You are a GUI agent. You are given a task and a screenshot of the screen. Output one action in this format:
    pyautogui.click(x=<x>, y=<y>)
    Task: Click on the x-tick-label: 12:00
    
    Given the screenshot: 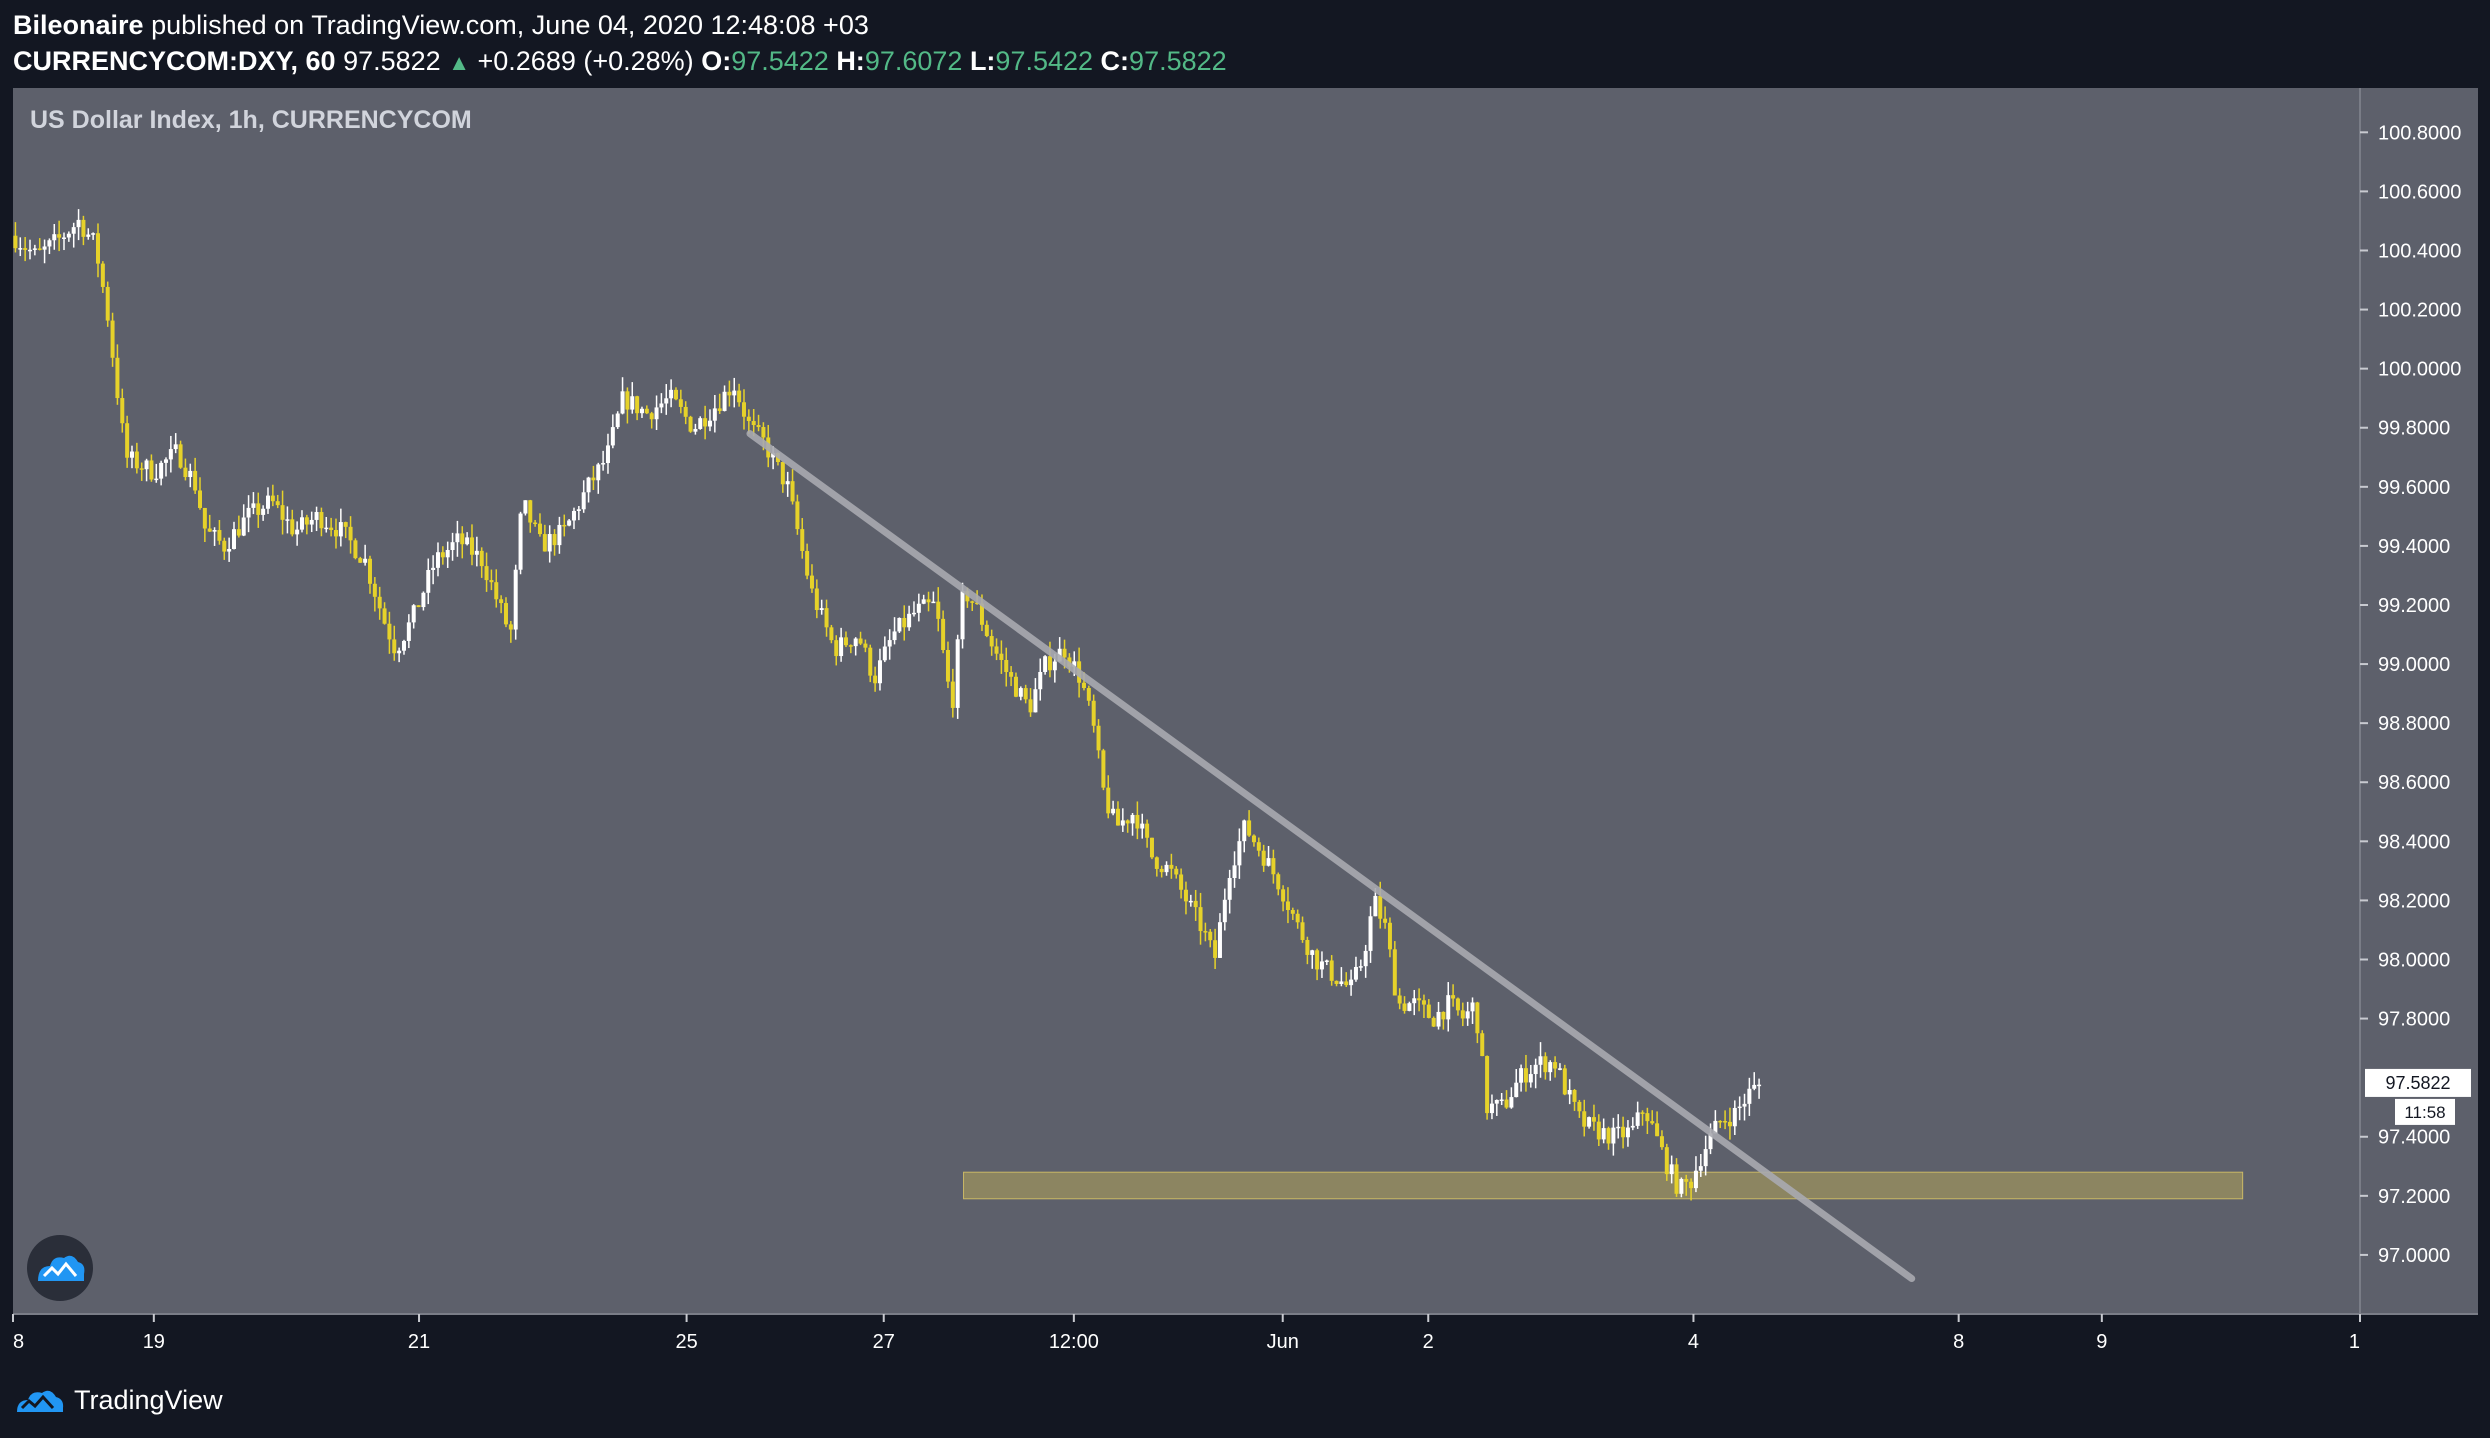 What is the action you would take?
    pyautogui.click(x=1074, y=1342)
    